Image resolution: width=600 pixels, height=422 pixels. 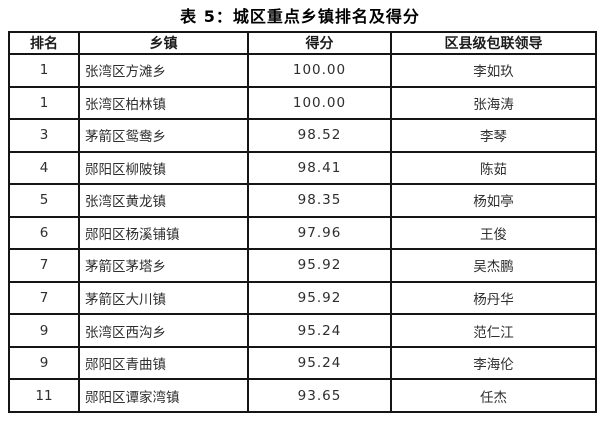 I want to click on cell-score: 93.65, so click(x=319, y=395).